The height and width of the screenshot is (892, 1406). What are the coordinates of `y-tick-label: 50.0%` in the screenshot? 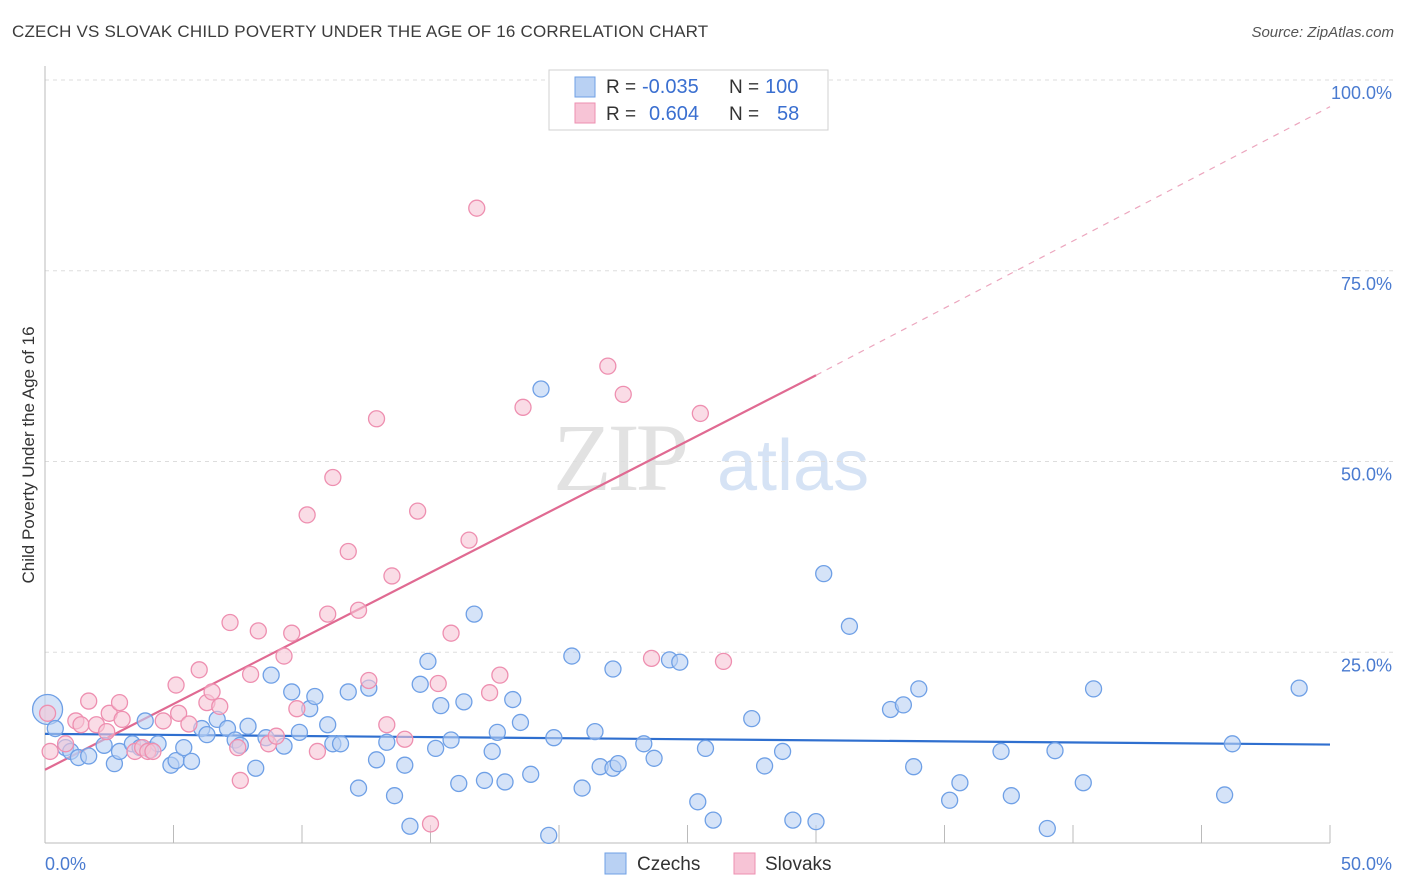 It's located at (1366, 475).